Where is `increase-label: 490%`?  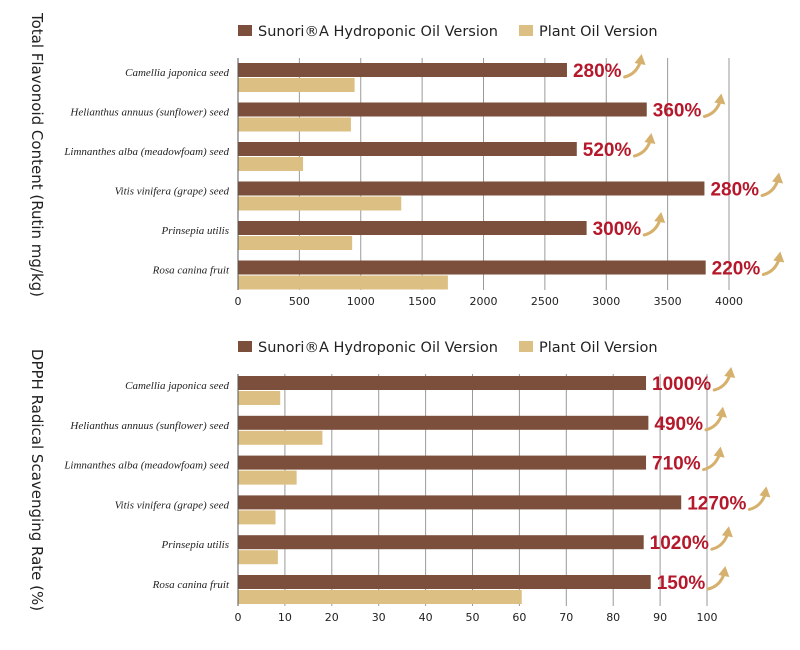
increase-label: 490% is located at coordinates (678, 424).